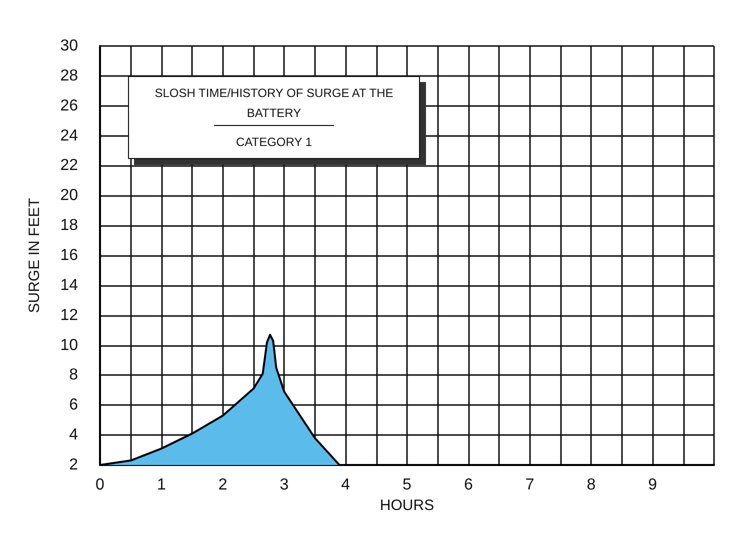 This screenshot has width=749, height=533. What do you see at coordinates (407, 505) in the screenshot?
I see `x-axis-title: HOURS` at bounding box center [407, 505].